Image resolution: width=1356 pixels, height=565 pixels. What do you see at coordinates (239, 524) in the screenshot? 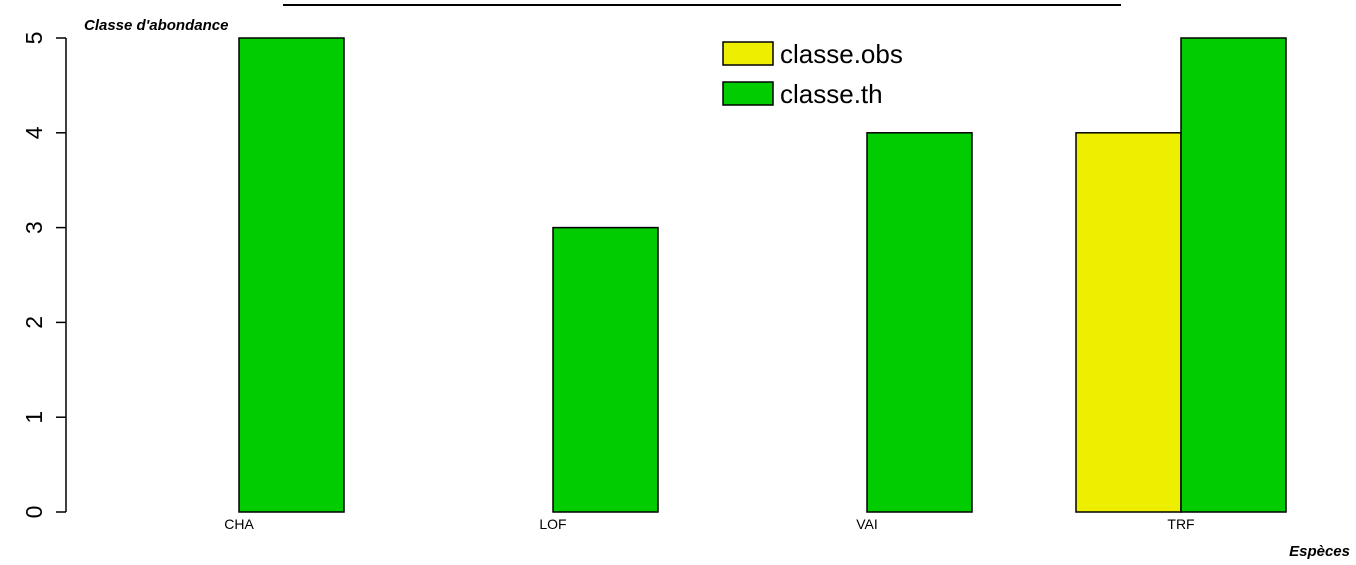
I see `x-category-label: CHA` at bounding box center [239, 524].